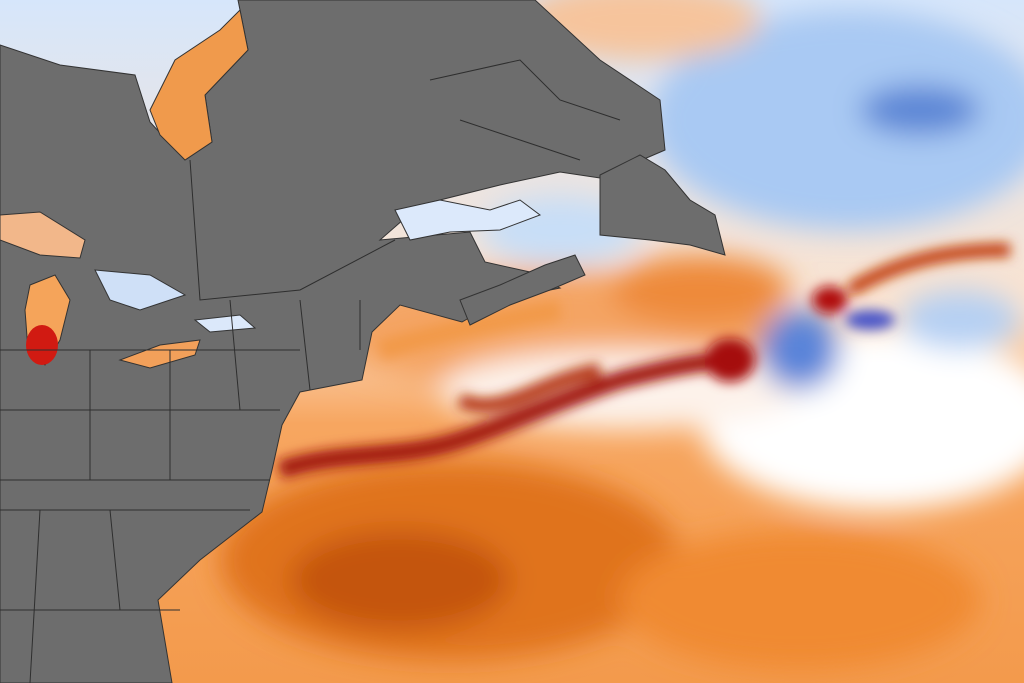 This screenshot has height=683, width=1024. I want to click on land-newfoundland, so click(662, 205).